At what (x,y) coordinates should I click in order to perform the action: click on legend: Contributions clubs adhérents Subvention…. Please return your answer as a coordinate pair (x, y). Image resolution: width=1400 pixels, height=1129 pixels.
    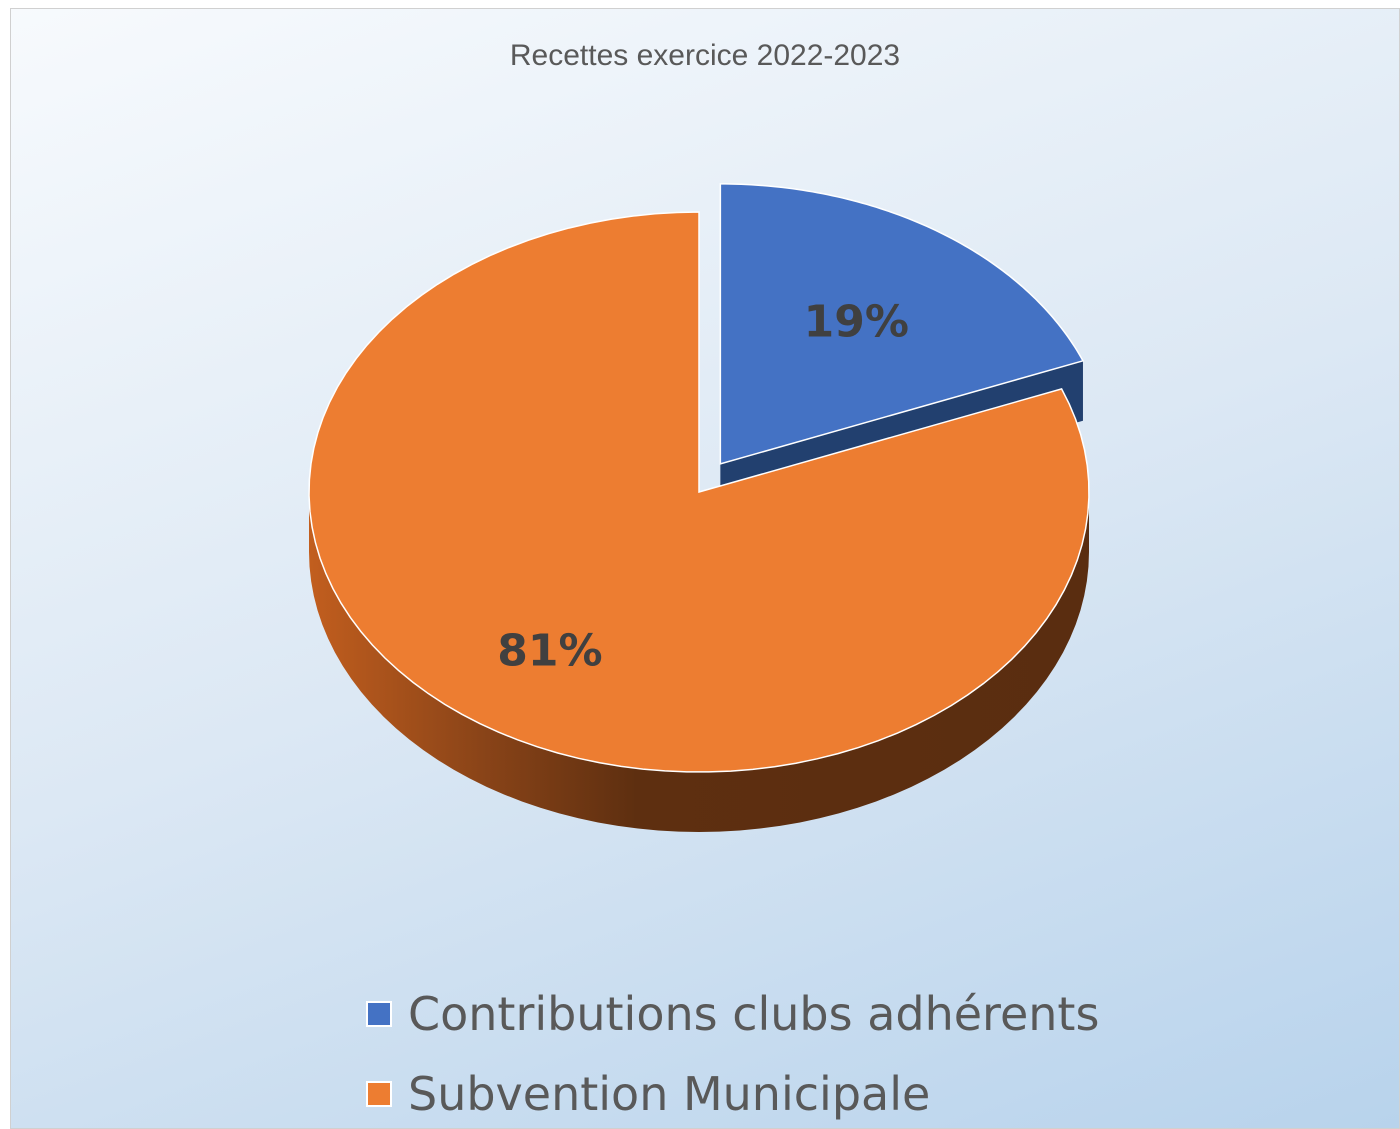
    Looking at the image, I should click on (732, 1051).